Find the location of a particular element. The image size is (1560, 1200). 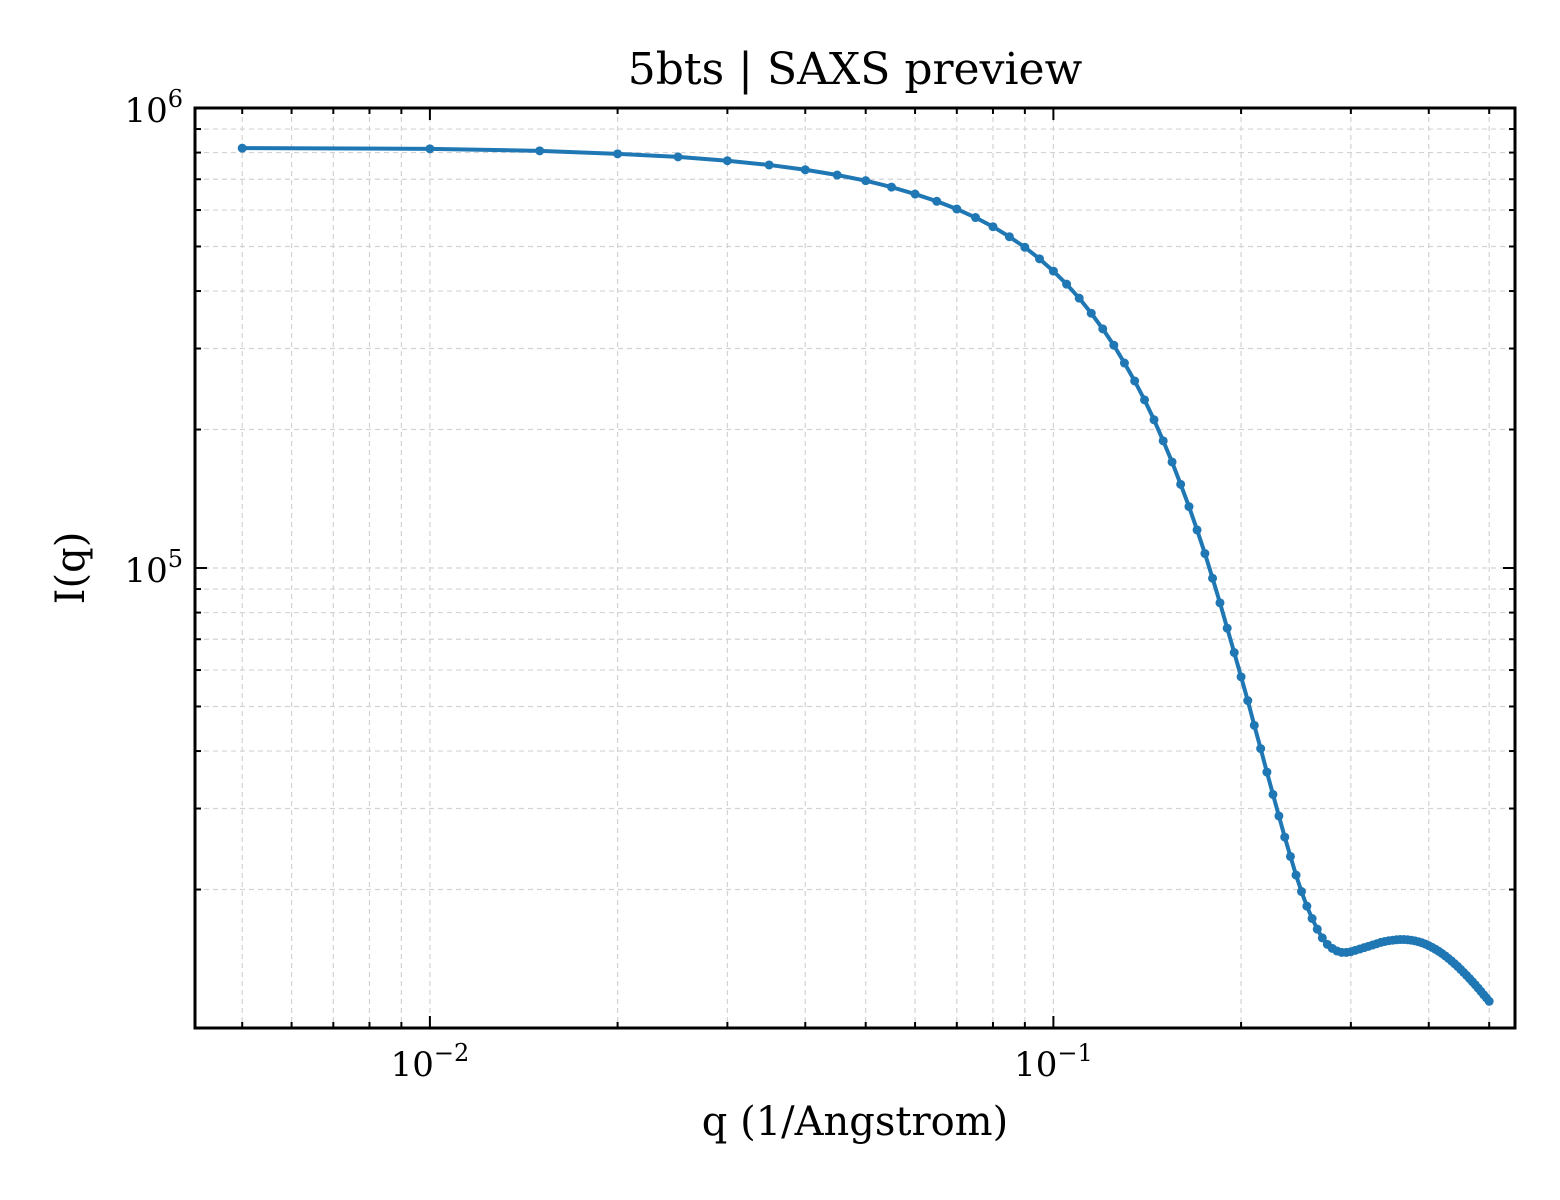

y-tick-label: 10⁶ is located at coordinates (153, 108).